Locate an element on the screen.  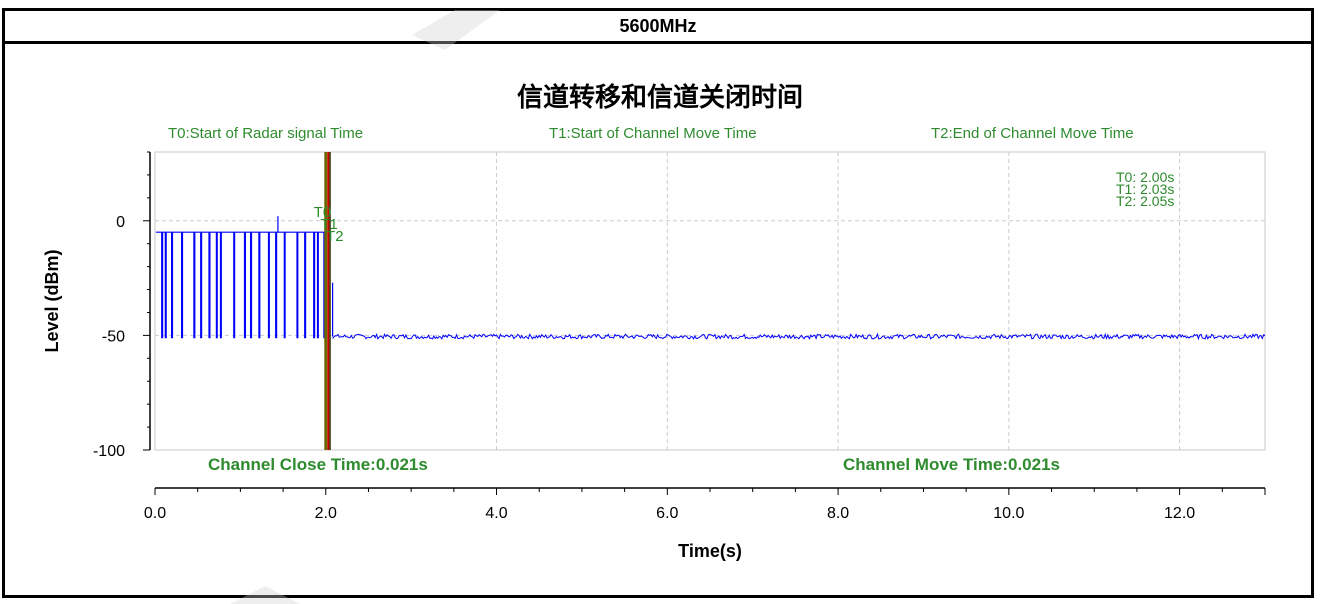
x-tick-label-3: 6.0 is located at coordinates (667, 513).